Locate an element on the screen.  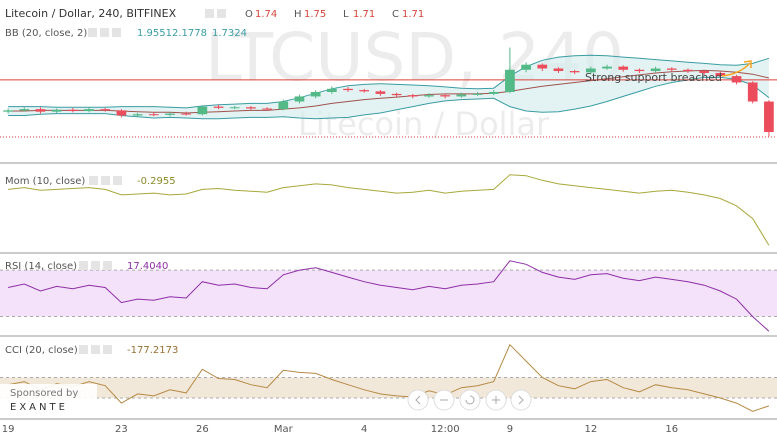
x-axis: 19 23 26 Mar 4 12:00 9 12 16 is located at coordinates (340, 429).